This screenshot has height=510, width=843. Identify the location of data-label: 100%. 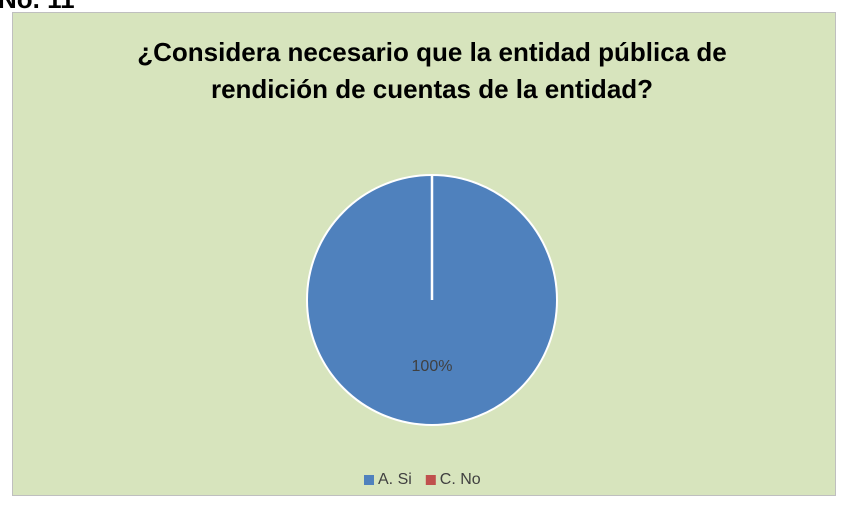
(432, 366).